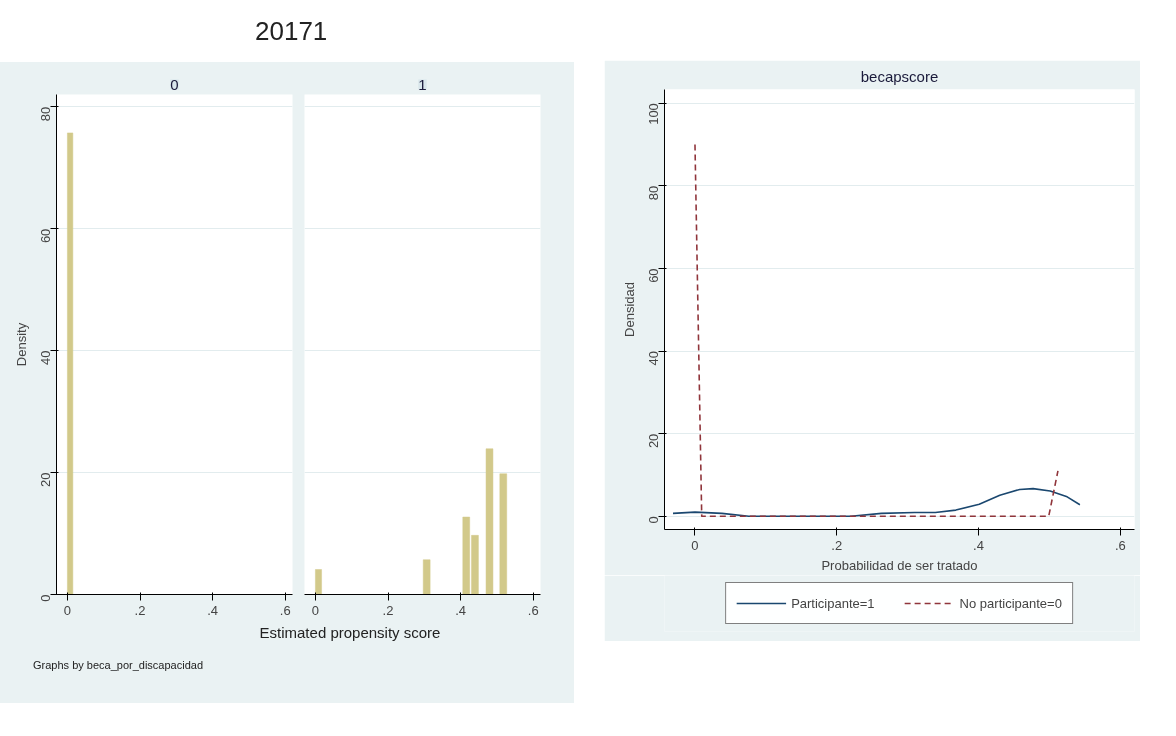  Describe the element at coordinates (422, 84) in the screenshot. I see `chart-title: 1` at that location.